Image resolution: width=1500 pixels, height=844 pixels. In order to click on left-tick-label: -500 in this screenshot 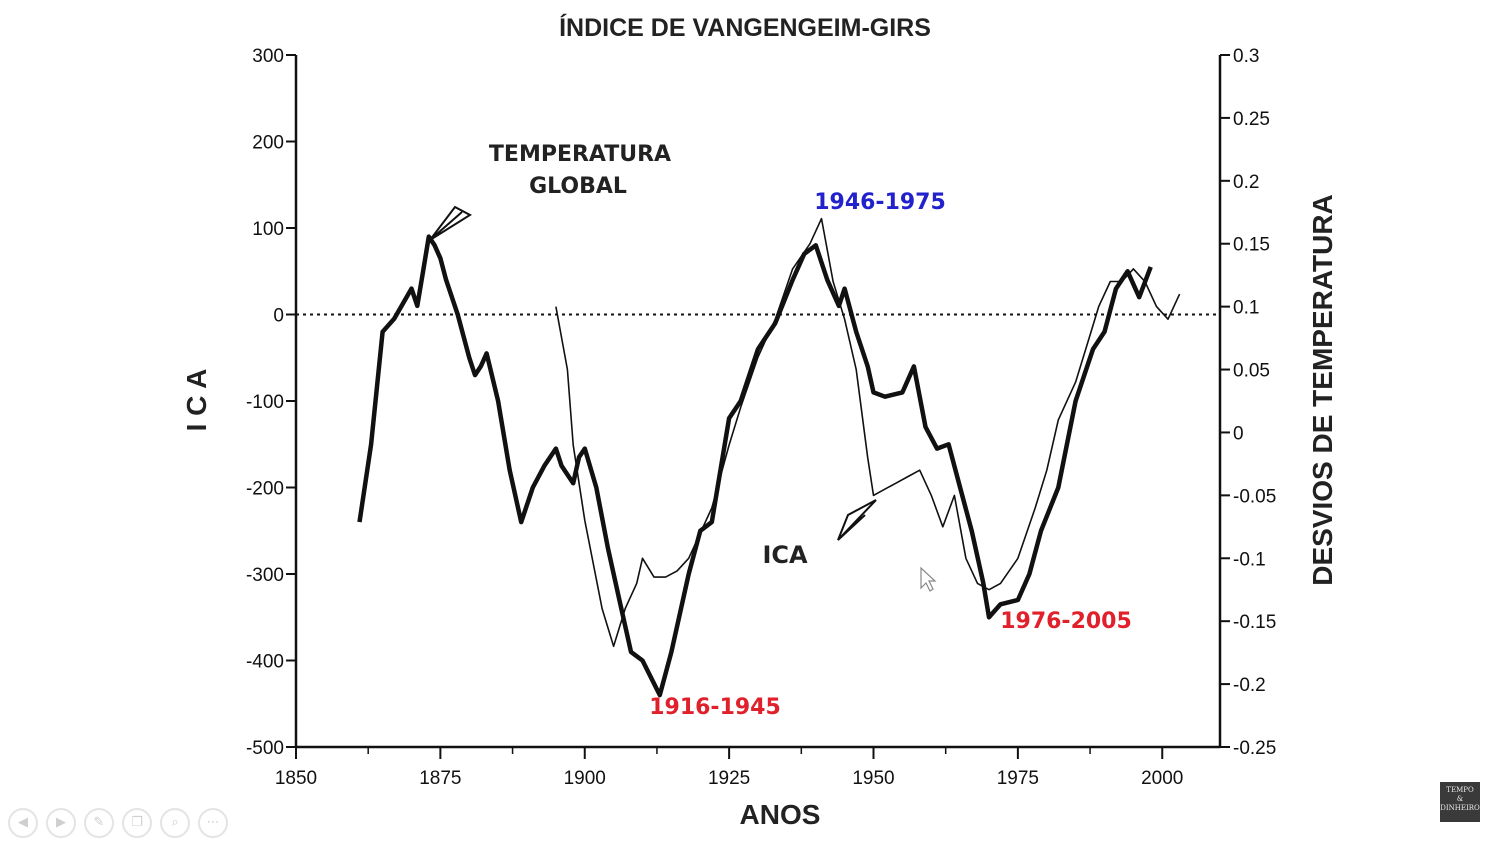, I will do `click(265, 748)`.